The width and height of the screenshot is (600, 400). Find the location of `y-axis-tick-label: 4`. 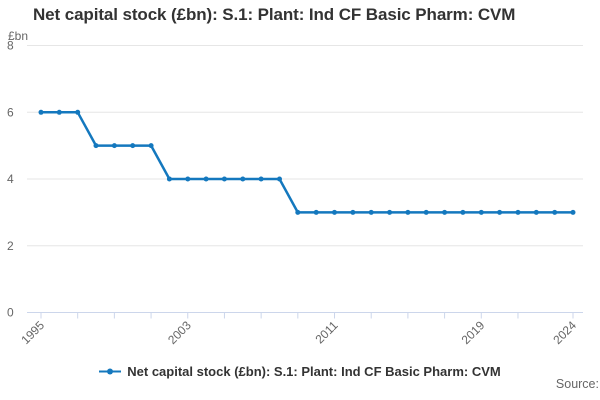

y-axis-tick-label: 4 is located at coordinates (10, 179).